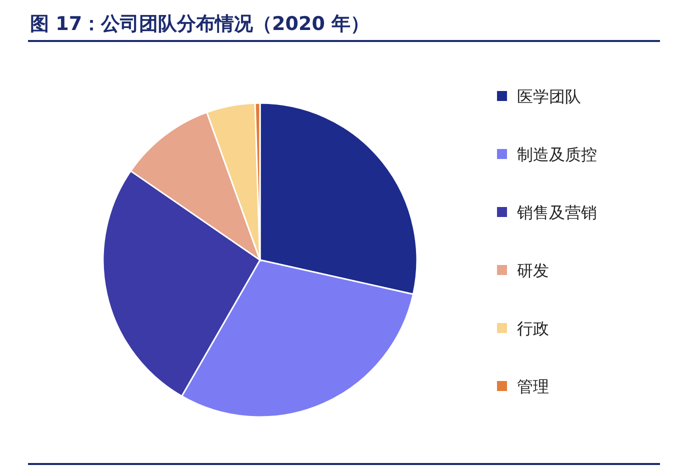 The width and height of the screenshot is (699, 468). I want to click on legend-label: 医学团队, so click(549, 96).